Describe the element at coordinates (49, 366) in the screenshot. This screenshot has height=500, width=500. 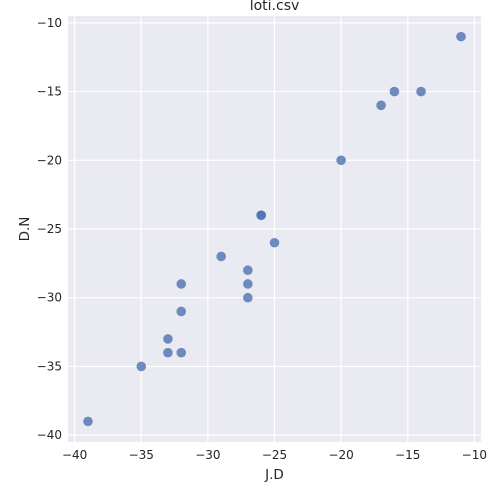
I see `y-tick-label: −35` at that location.